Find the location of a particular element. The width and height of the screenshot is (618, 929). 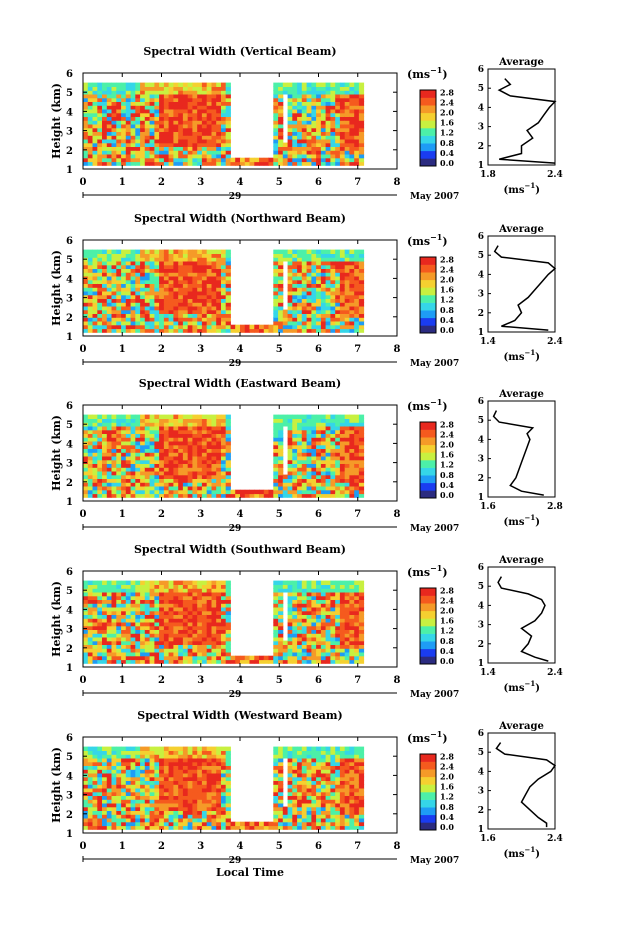

panel-title: Spectral Width (Southward Beam) is located at coordinates (240, 549).